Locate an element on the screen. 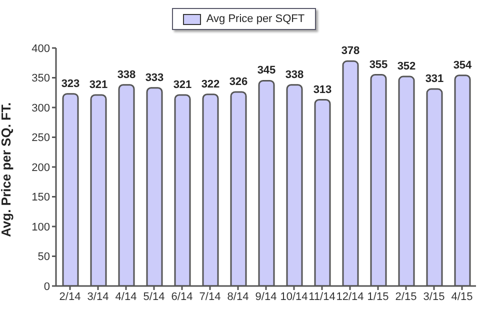  x-tick-label: 11/14 is located at coordinates (322, 296).